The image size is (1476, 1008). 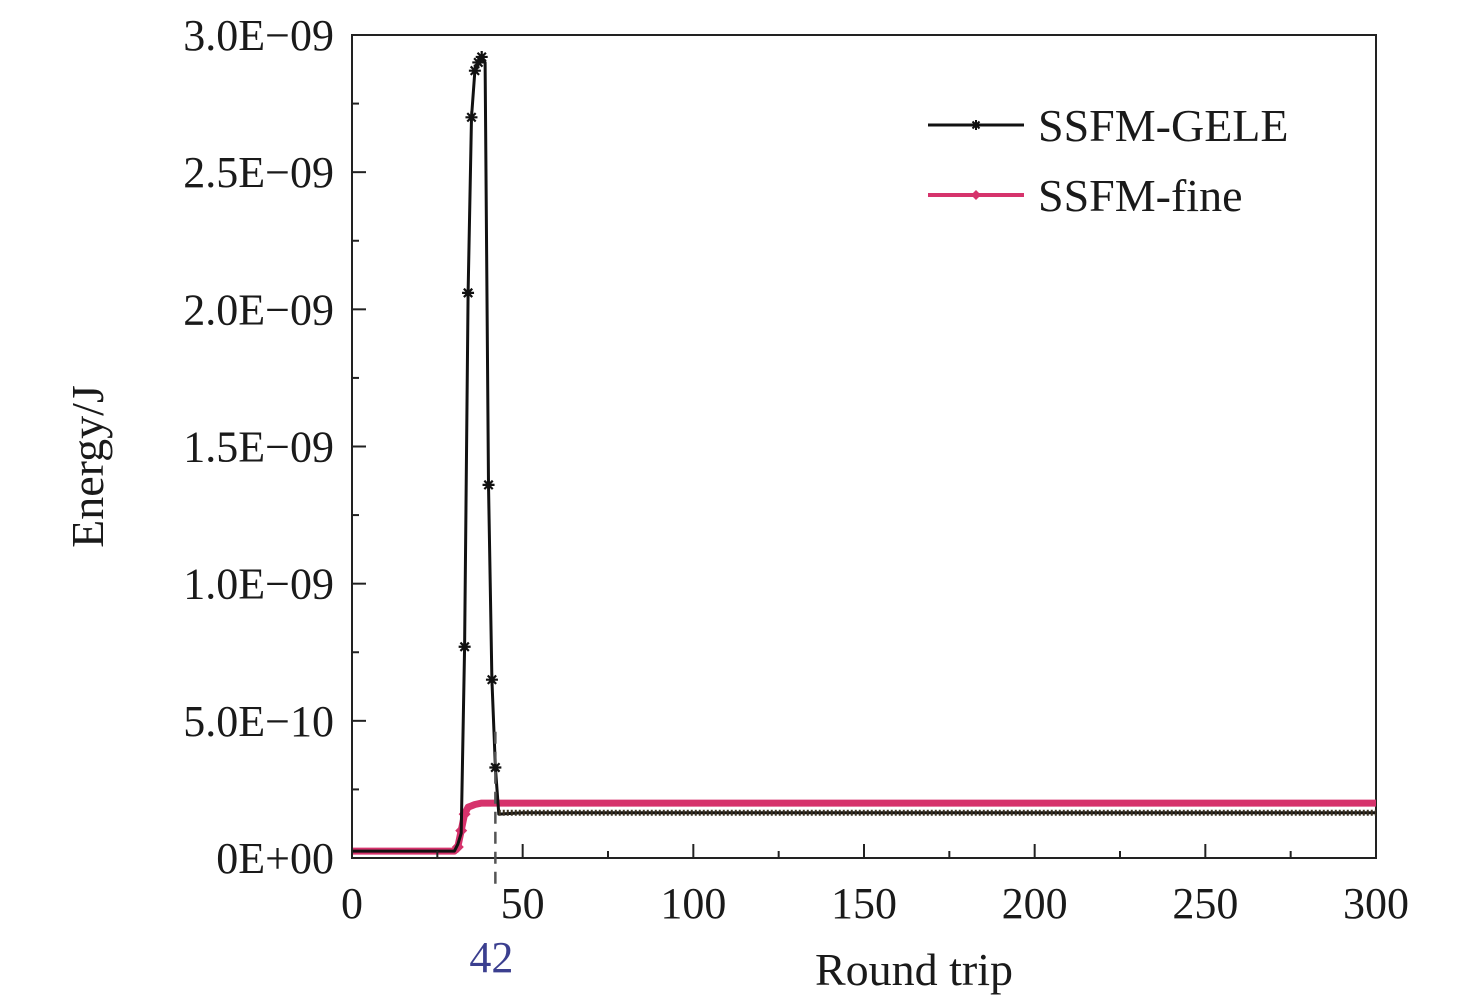 I want to click on x-axis-label: Round trip, so click(x=914, y=969).